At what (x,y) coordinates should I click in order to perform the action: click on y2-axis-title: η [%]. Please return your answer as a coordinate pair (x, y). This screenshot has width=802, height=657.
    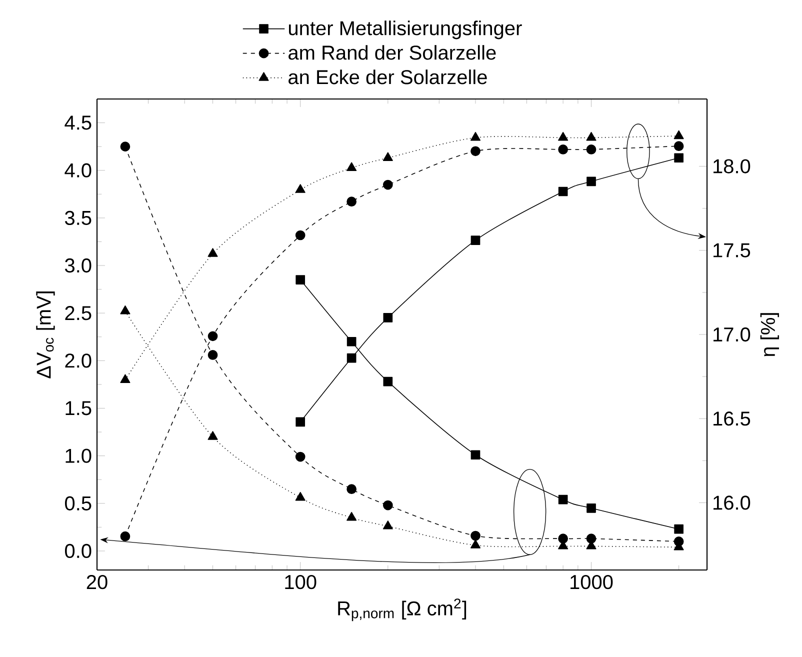
    Looking at the image, I should click on (769, 334).